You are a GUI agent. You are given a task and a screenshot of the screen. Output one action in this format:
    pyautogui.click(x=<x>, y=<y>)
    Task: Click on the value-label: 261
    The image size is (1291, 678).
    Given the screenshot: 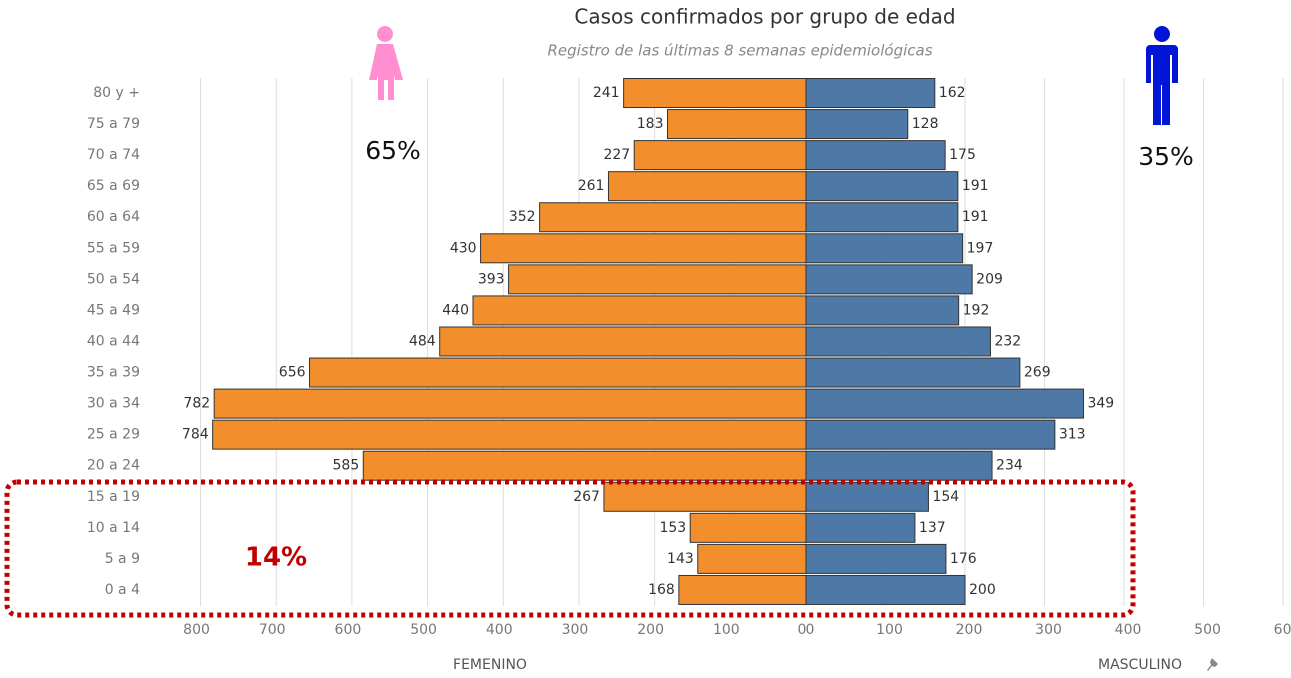 What is the action you would take?
    pyautogui.click(x=591, y=186)
    